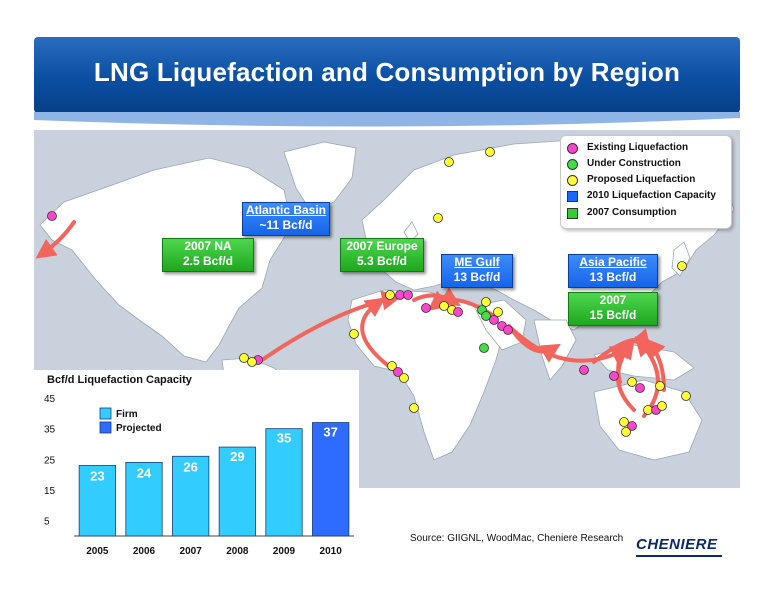 Image resolution: width=776 pixels, height=600 pixels. Describe the element at coordinates (144, 472) in the screenshot. I see `bar-value-label: 24` at that location.